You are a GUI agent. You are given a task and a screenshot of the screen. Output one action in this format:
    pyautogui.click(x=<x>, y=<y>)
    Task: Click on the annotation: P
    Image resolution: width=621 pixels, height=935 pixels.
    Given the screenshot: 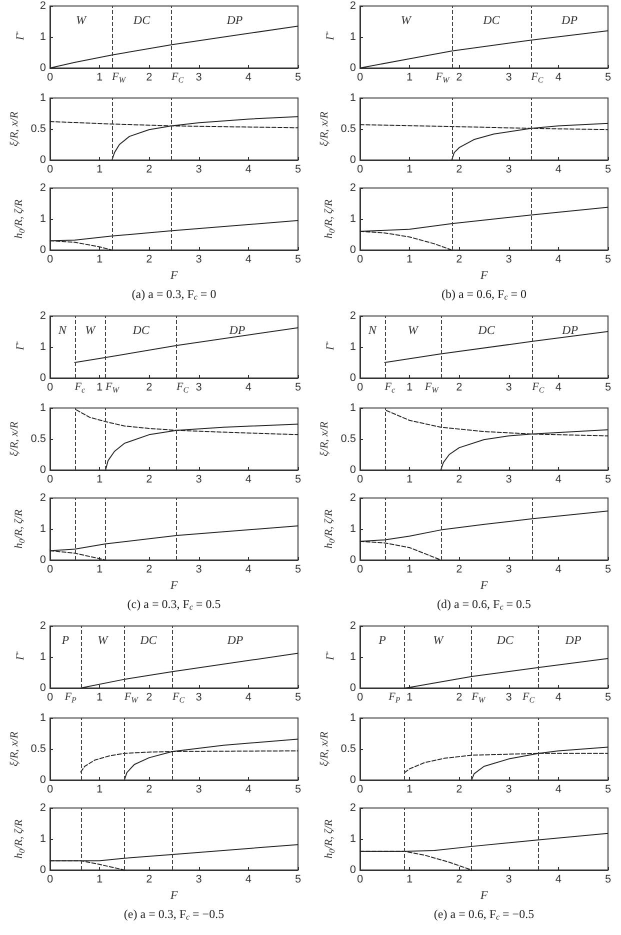 What is the action you would take?
    pyautogui.click(x=65, y=640)
    